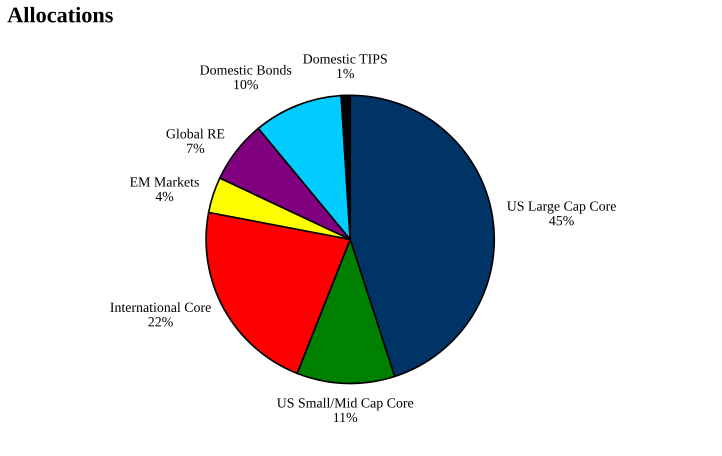 The width and height of the screenshot is (722, 456). I want to click on data-label: 11%, so click(346, 417).